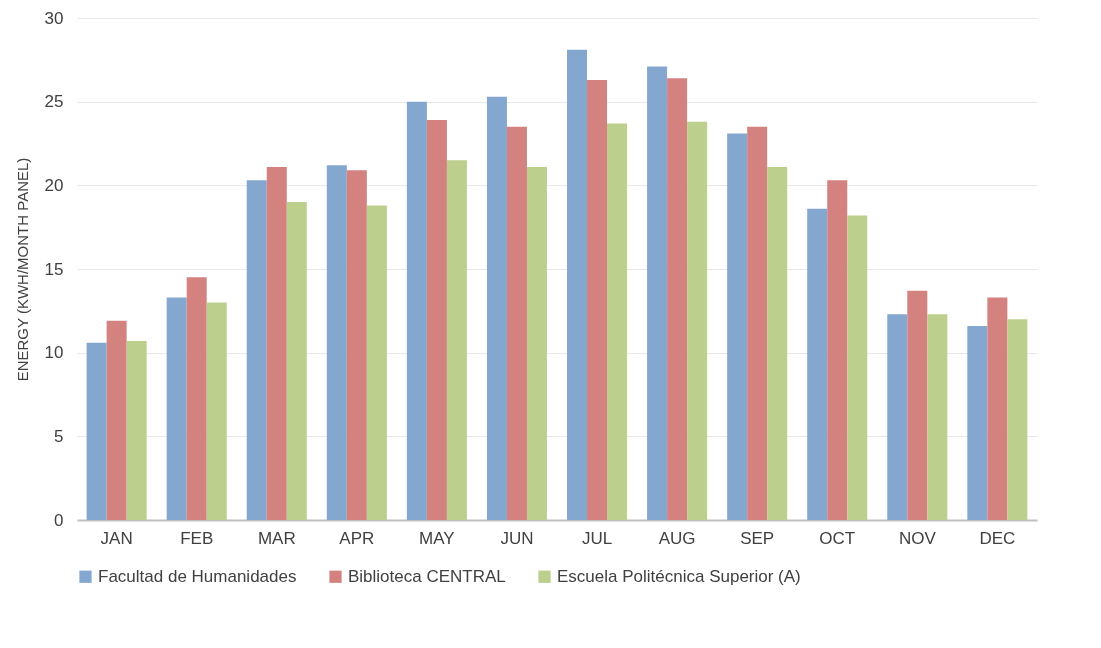  I want to click on y-tick-label: 5, so click(59, 436).